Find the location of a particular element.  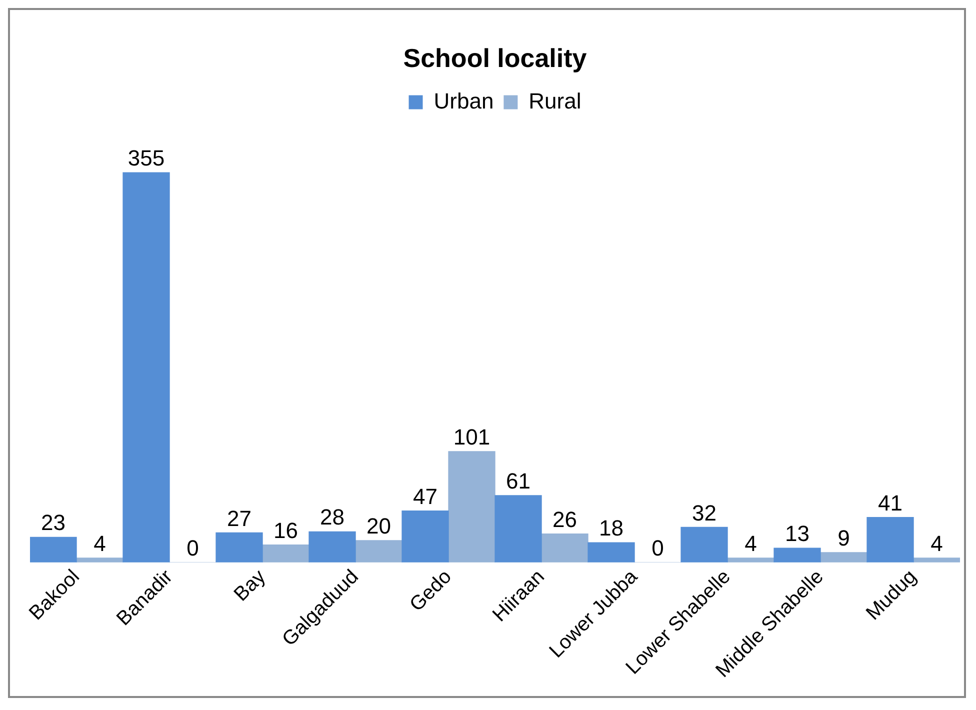

data-label: 47 is located at coordinates (425, 496).